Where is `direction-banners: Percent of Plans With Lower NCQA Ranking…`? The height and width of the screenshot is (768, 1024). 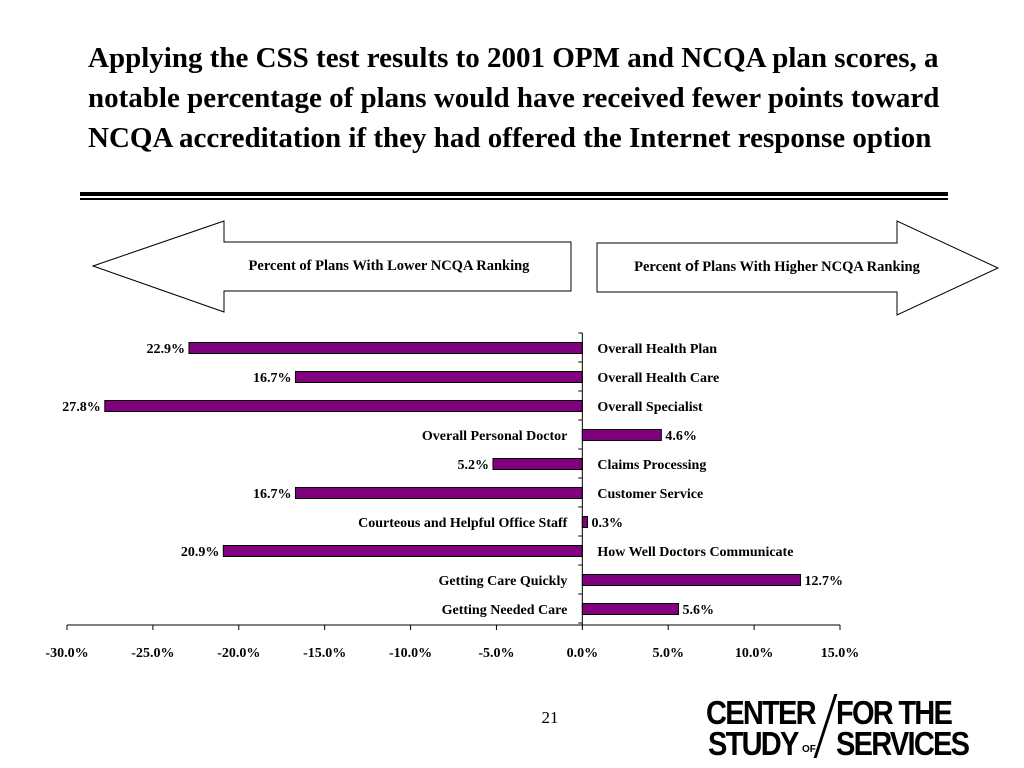
direction-banners: Percent of Plans With Lower NCQA Ranking… is located at coordinates (545, 268).